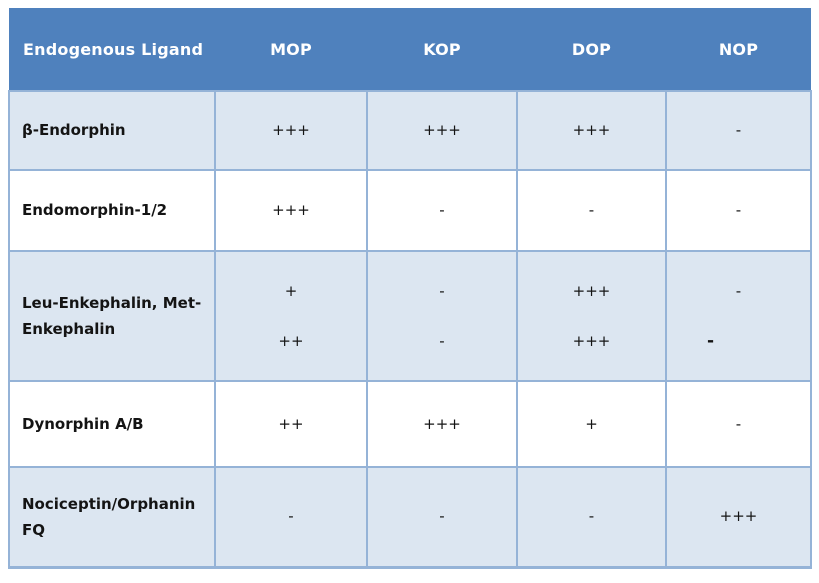 Image resolution: width=819 pixels, height=583 pixels. I want to click on header-row: Endogenous Ligand MOP KOP DOP NOP, so click(410, 49).